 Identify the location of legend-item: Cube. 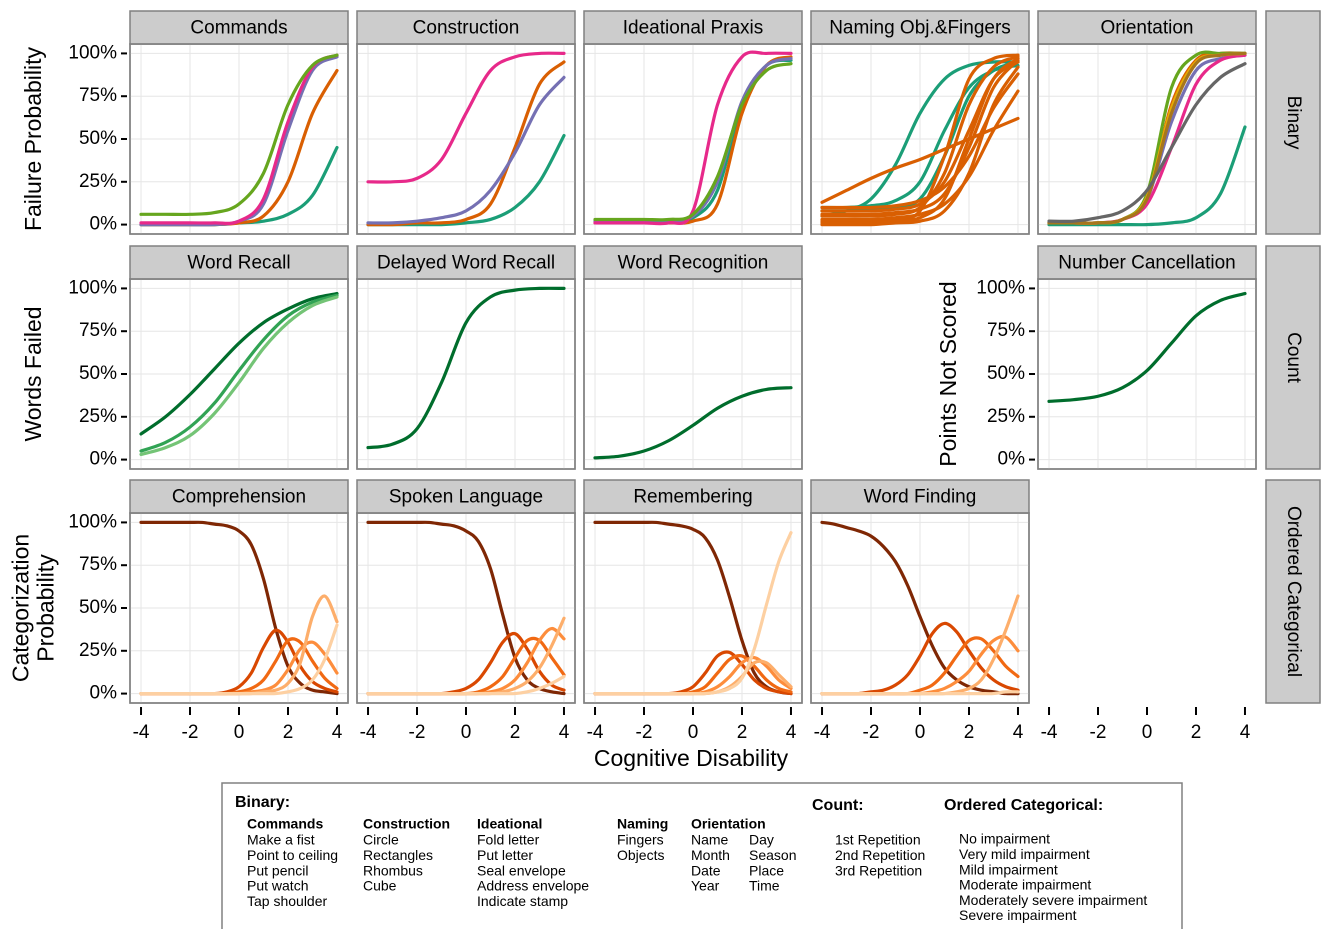
(380, 886).